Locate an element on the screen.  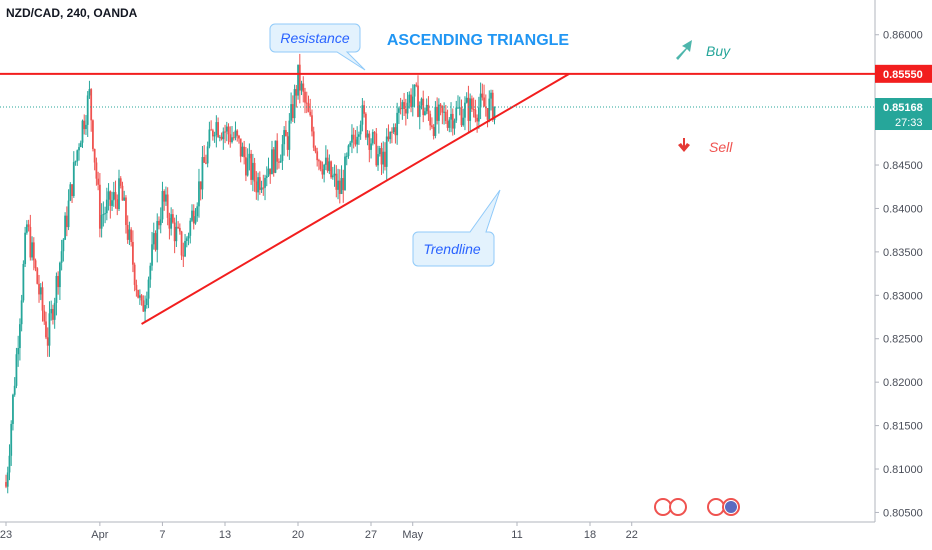
buy-annotation: Buy is located at coordinates (703, 50).